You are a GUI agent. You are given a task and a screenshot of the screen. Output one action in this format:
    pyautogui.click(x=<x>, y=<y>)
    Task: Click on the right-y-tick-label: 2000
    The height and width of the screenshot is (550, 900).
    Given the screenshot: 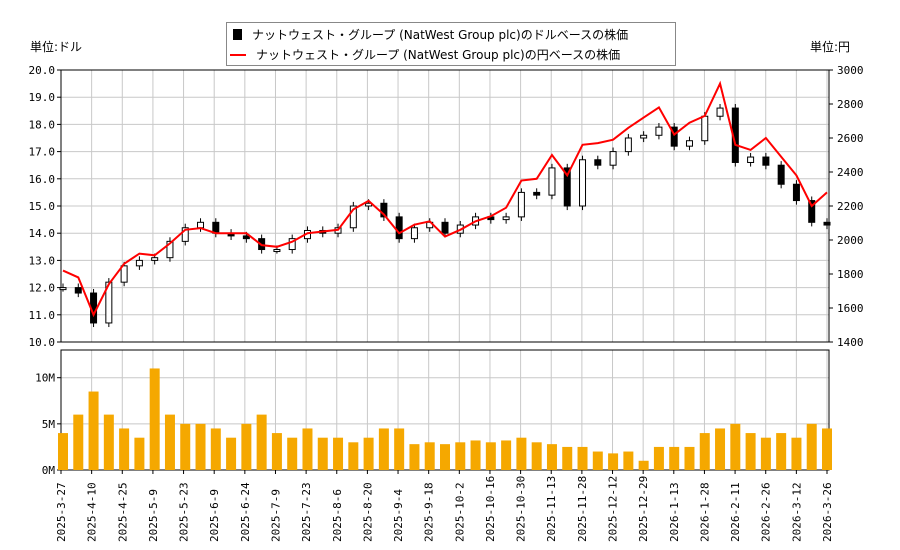 What is the action you would take?
    pyautogui.click(x=850, y=240)
    